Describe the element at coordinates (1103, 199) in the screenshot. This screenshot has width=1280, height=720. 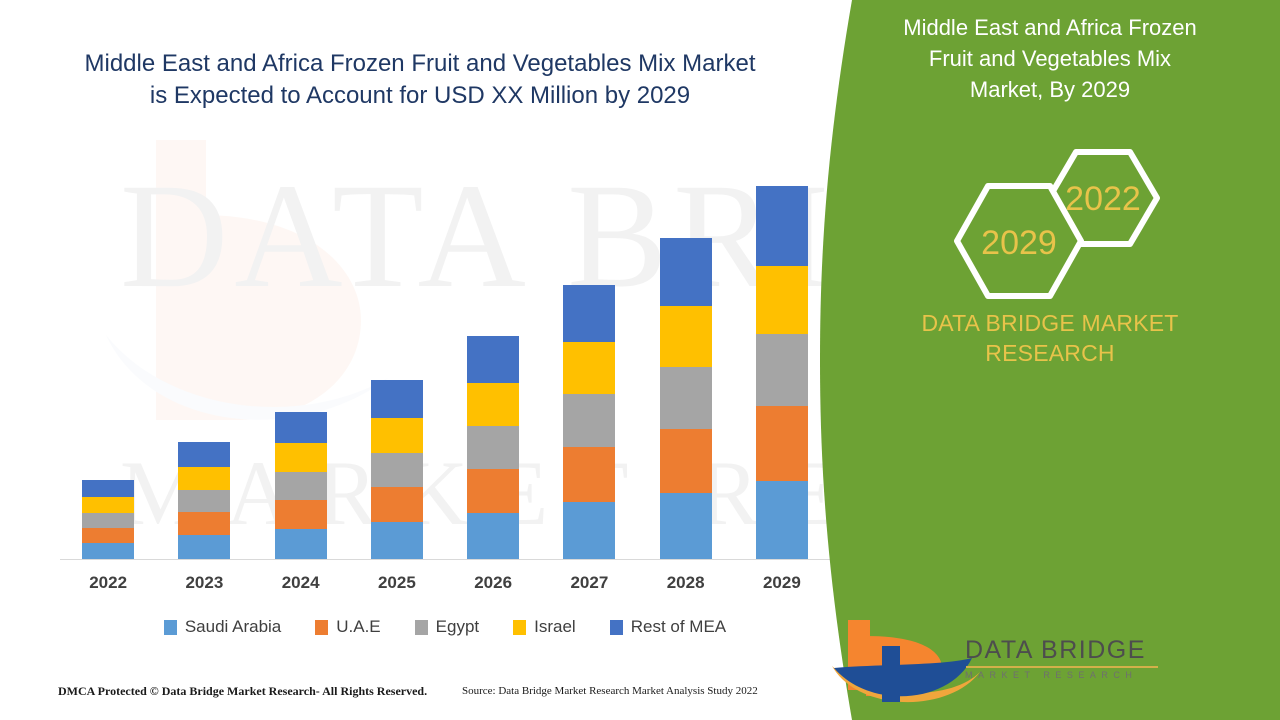
I see `hexagon-2022-label: 2022` at that location.